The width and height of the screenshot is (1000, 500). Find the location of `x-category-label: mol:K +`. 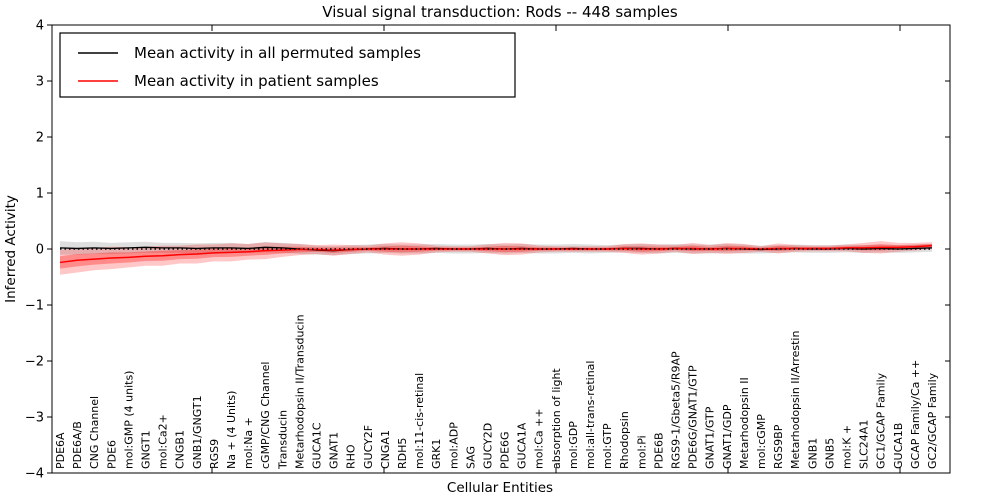

x-category-label: mol:K + is located at coordinates (847, 447).